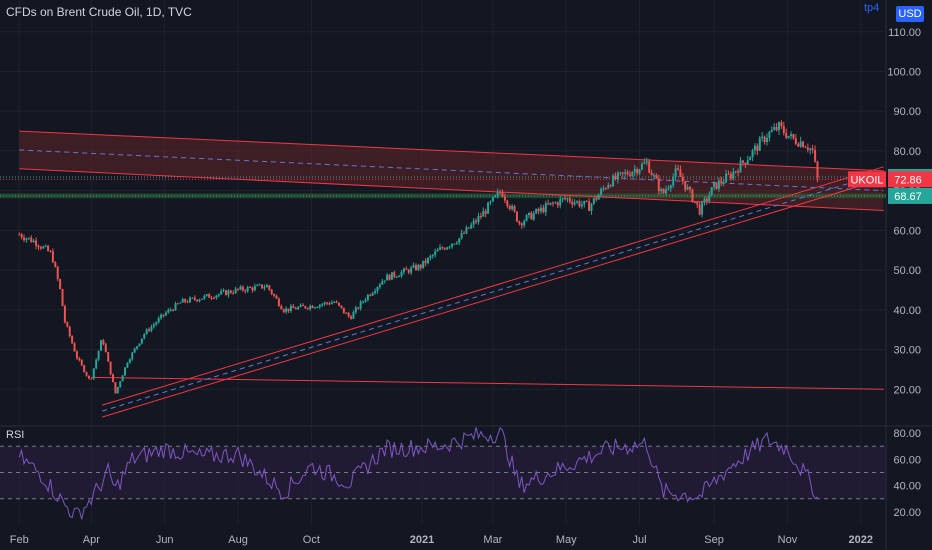 This screenshot has height=550, width=932. I want to click on time-tick-label: 2022, so click(861, 540).